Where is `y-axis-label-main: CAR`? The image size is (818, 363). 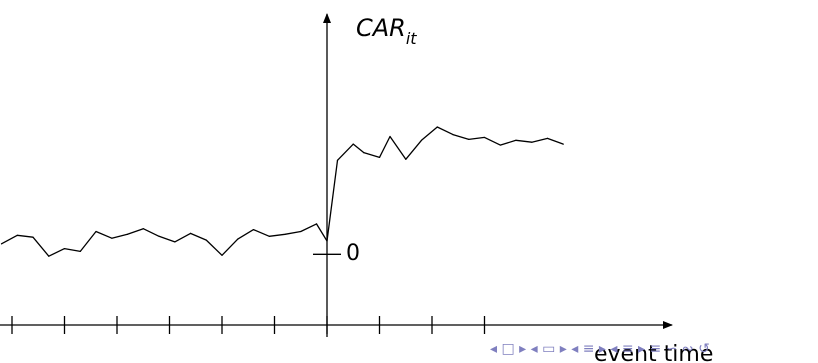
y-axis-label-main: CAR is located at coordinates (381, 28).